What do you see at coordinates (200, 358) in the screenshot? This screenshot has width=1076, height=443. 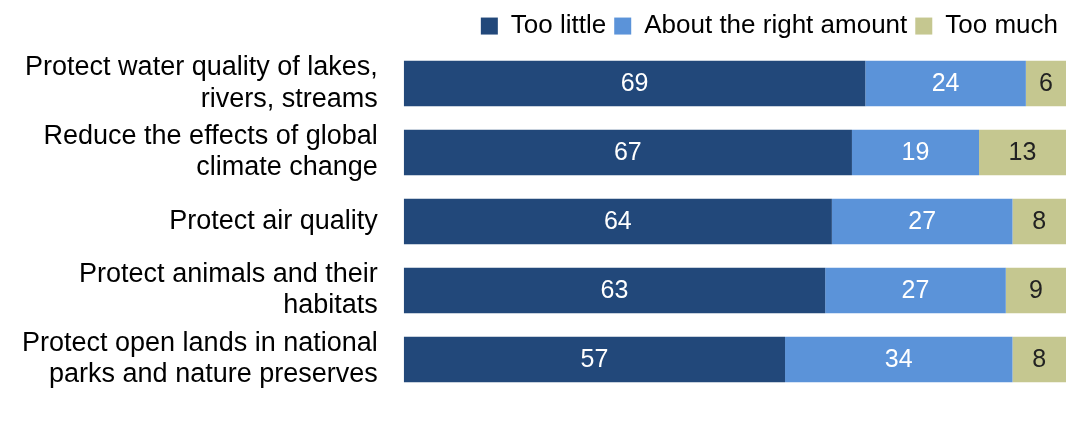 I see `y-tick-label: Protect open lands in national parks and nature preserves` at bounding box center [200, 358].